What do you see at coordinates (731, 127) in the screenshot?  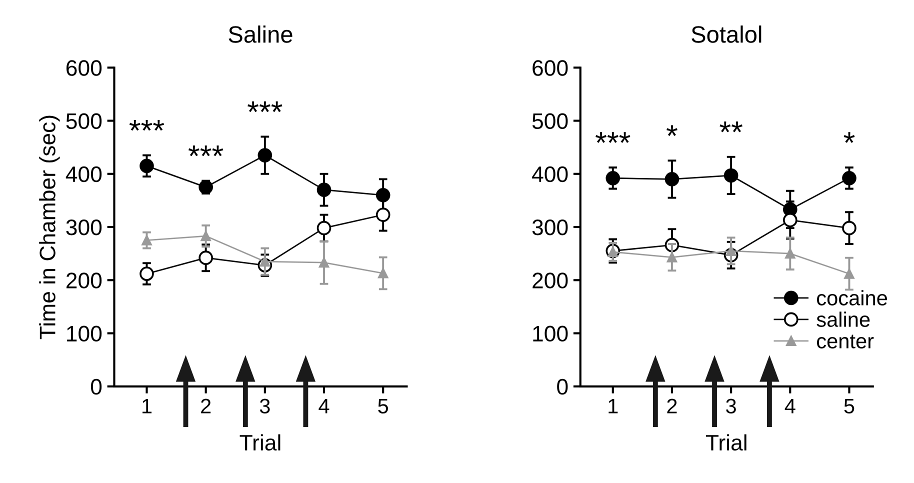 I see `data-label: **` at bounding box center [731, 127].